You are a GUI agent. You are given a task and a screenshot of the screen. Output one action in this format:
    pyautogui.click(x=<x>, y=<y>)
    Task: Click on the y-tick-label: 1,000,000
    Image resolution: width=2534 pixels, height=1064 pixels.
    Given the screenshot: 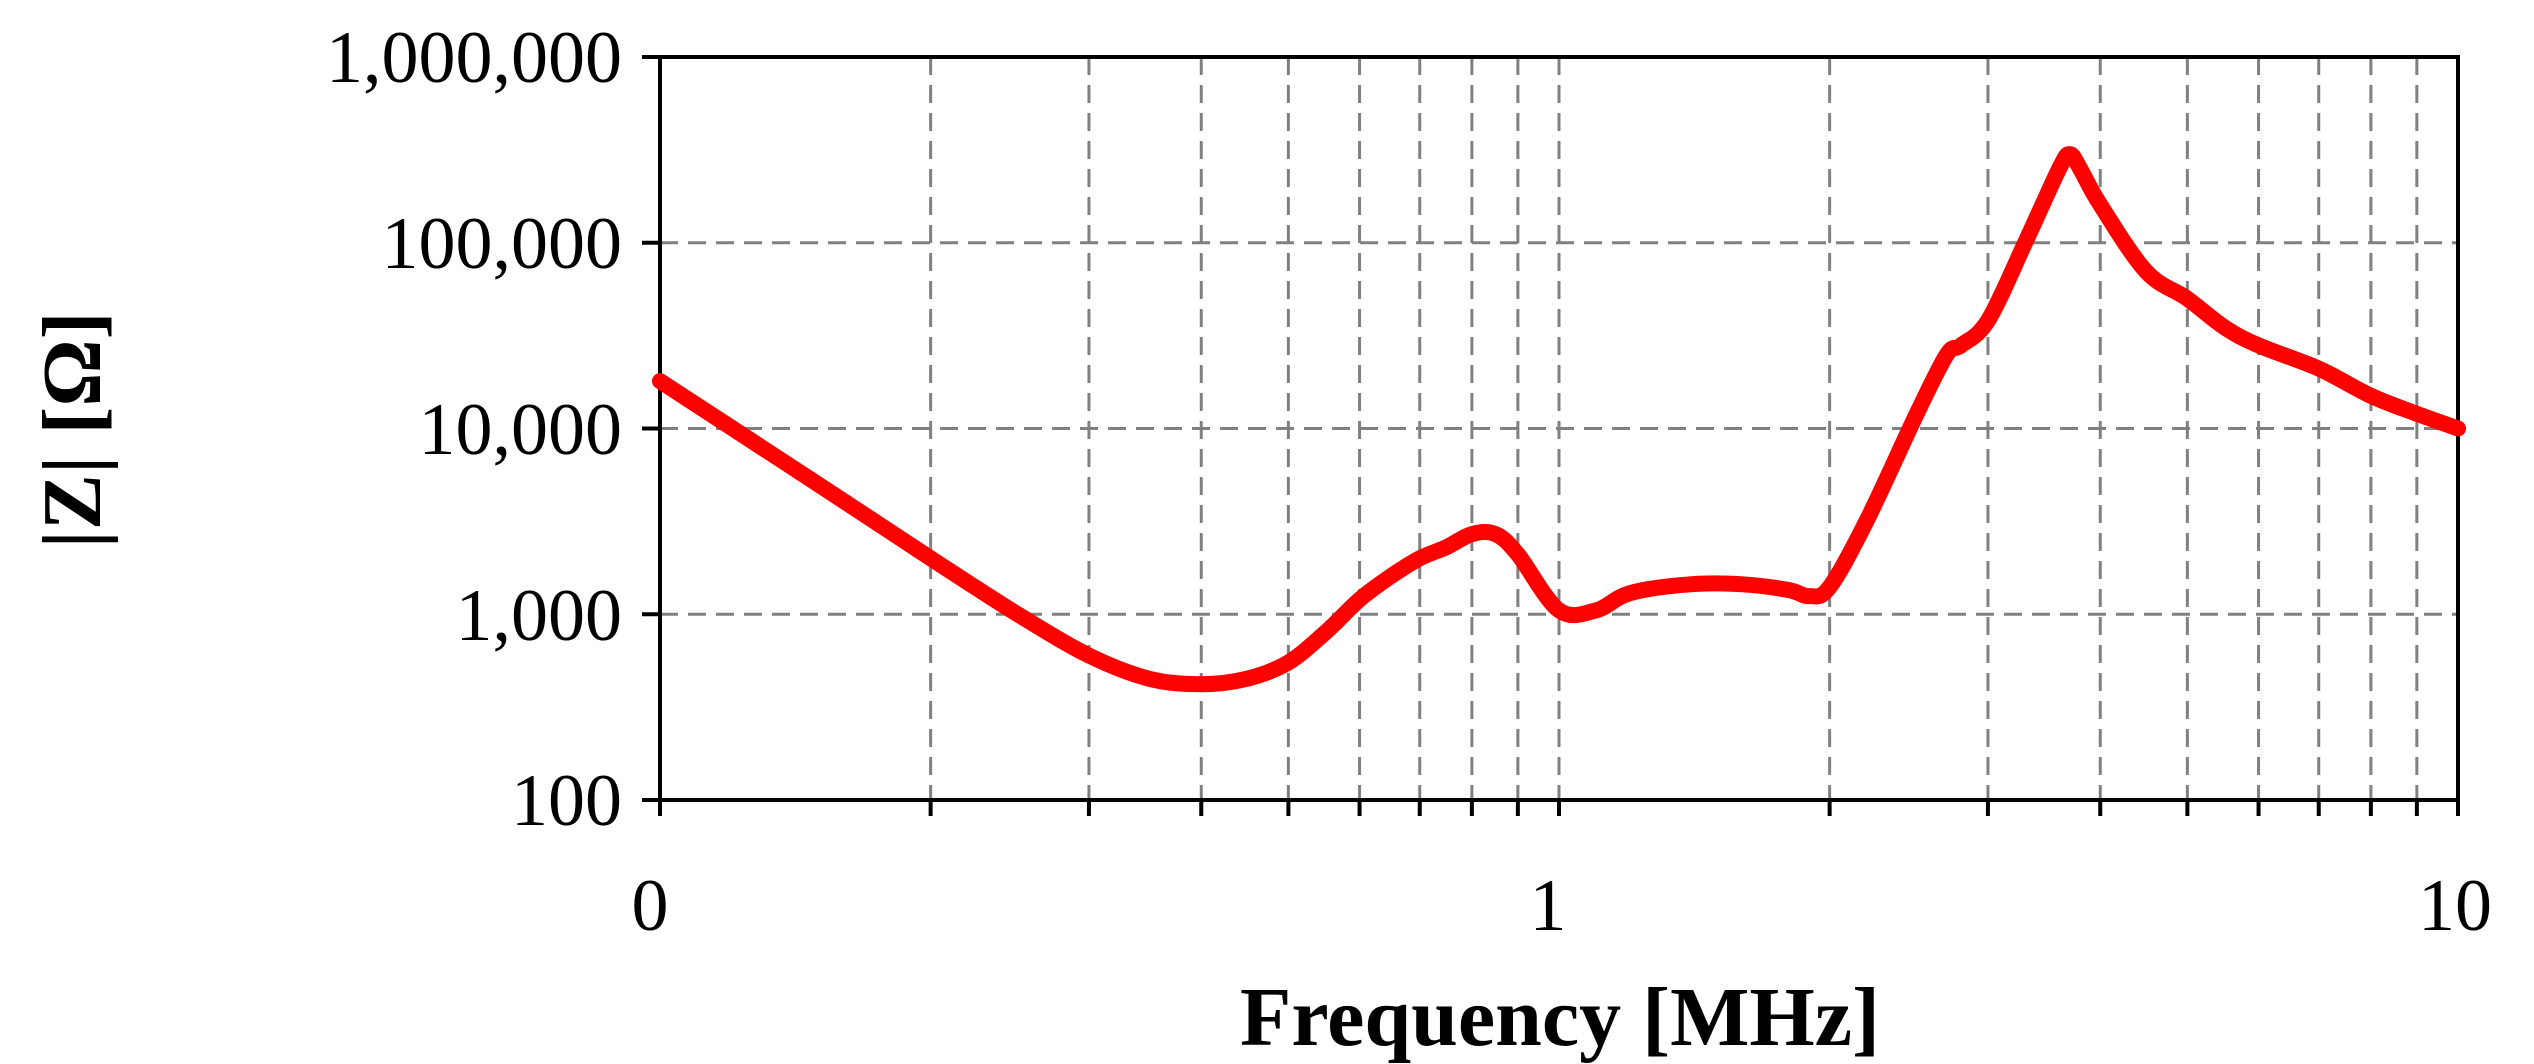 What is the action you would take?
    pyautogui.click(x=474, y=58)
    